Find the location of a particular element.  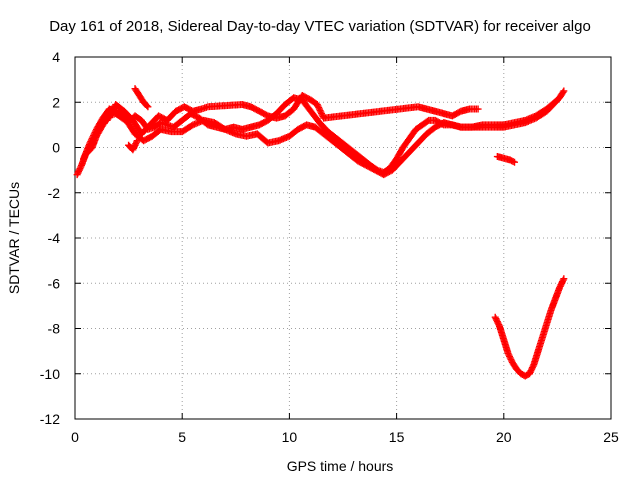

y-tick-label: -4 is located at coordinates (54, 238).